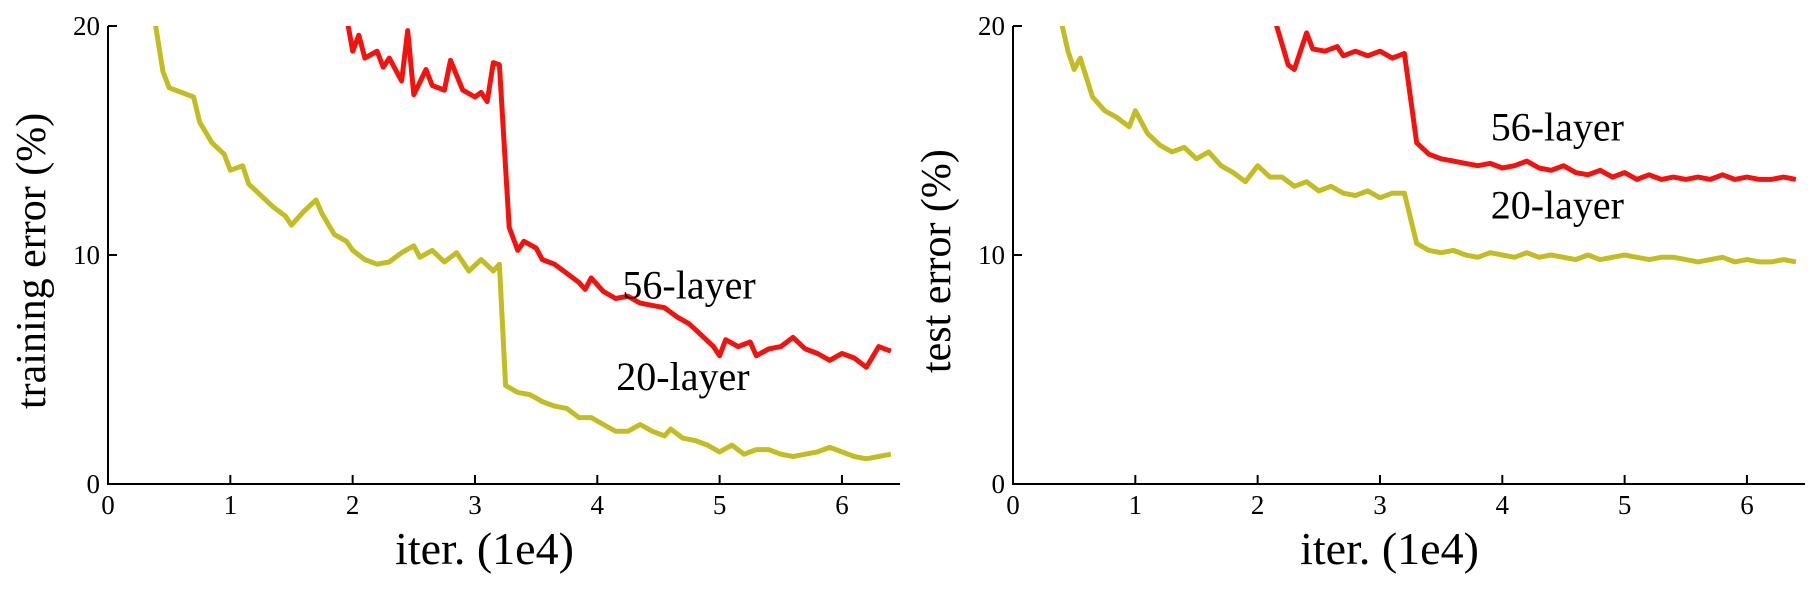  I want to click on series-line-56-layer, so click(1535, 104).